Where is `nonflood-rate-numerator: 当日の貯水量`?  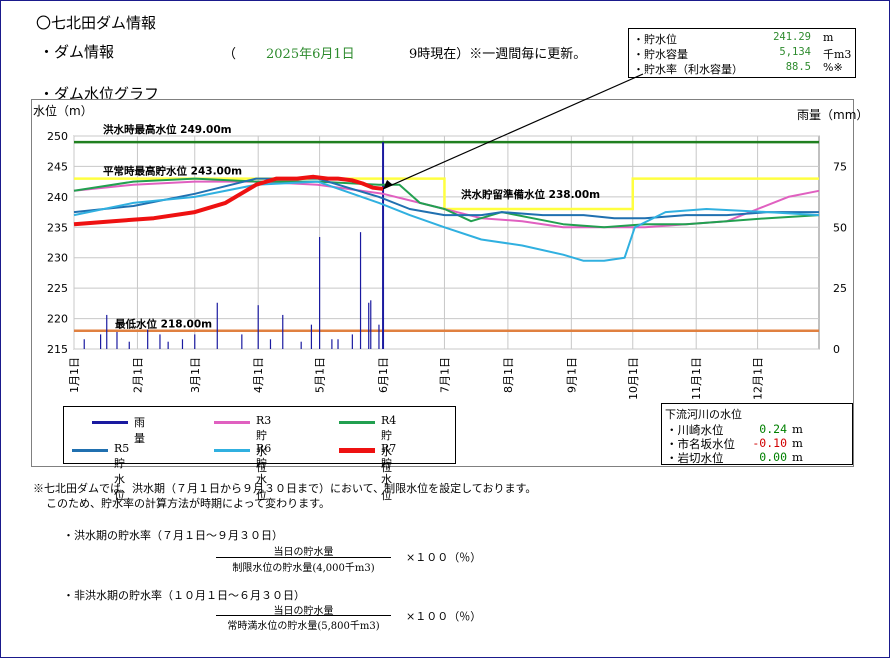 nonflood-rate-numerator: 当日の貯水量 is located at coordinates (303, 611).